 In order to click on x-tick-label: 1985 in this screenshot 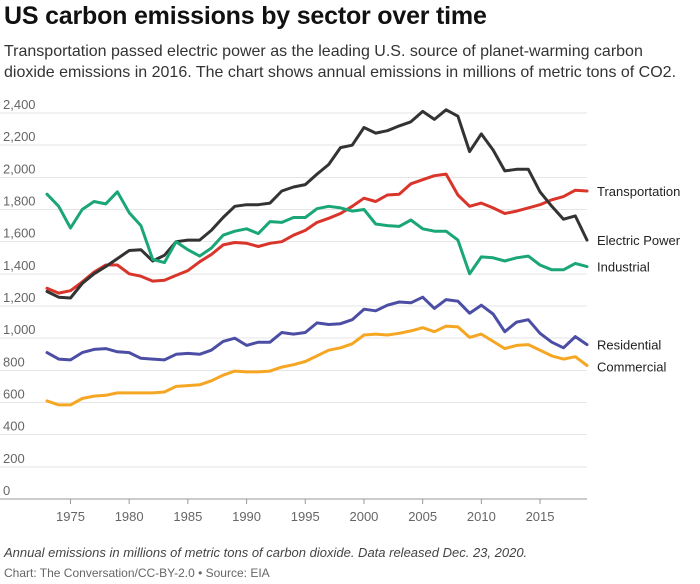, I will do `click(187, 516)`.